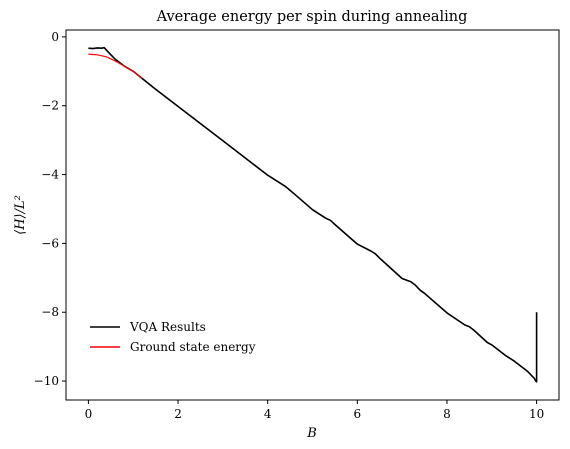 The height and width of the screenshot is (449, 570). What do you see at coordinates (89, 414) in the screenshot?
I see `x-tick-label: 0` at bounding box center [89, 414].